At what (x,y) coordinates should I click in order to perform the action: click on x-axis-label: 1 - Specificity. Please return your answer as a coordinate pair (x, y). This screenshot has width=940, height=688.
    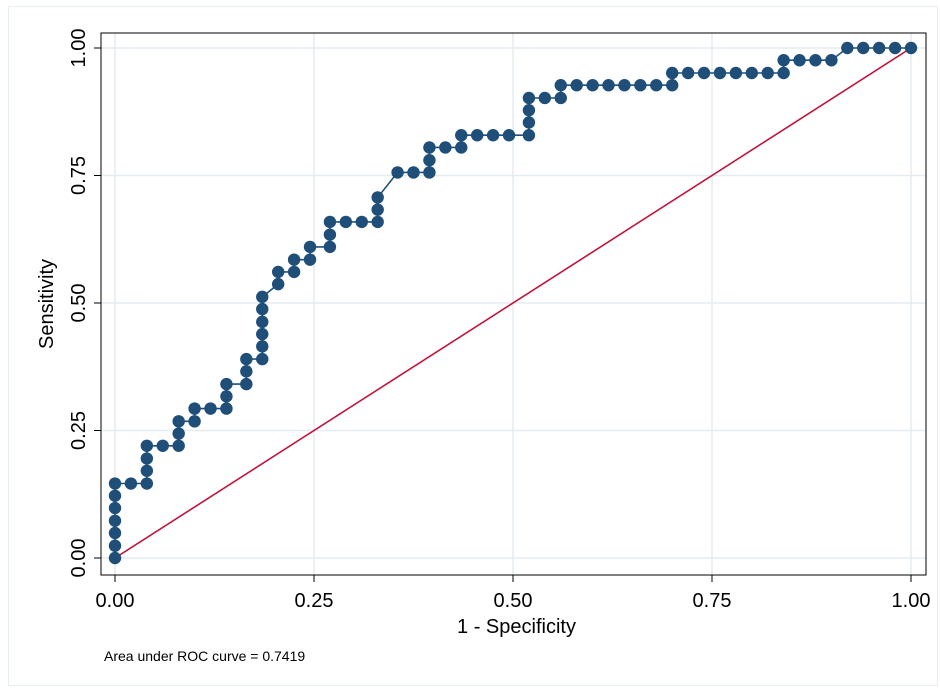
    Looking at the image, I should click on (516, 627).